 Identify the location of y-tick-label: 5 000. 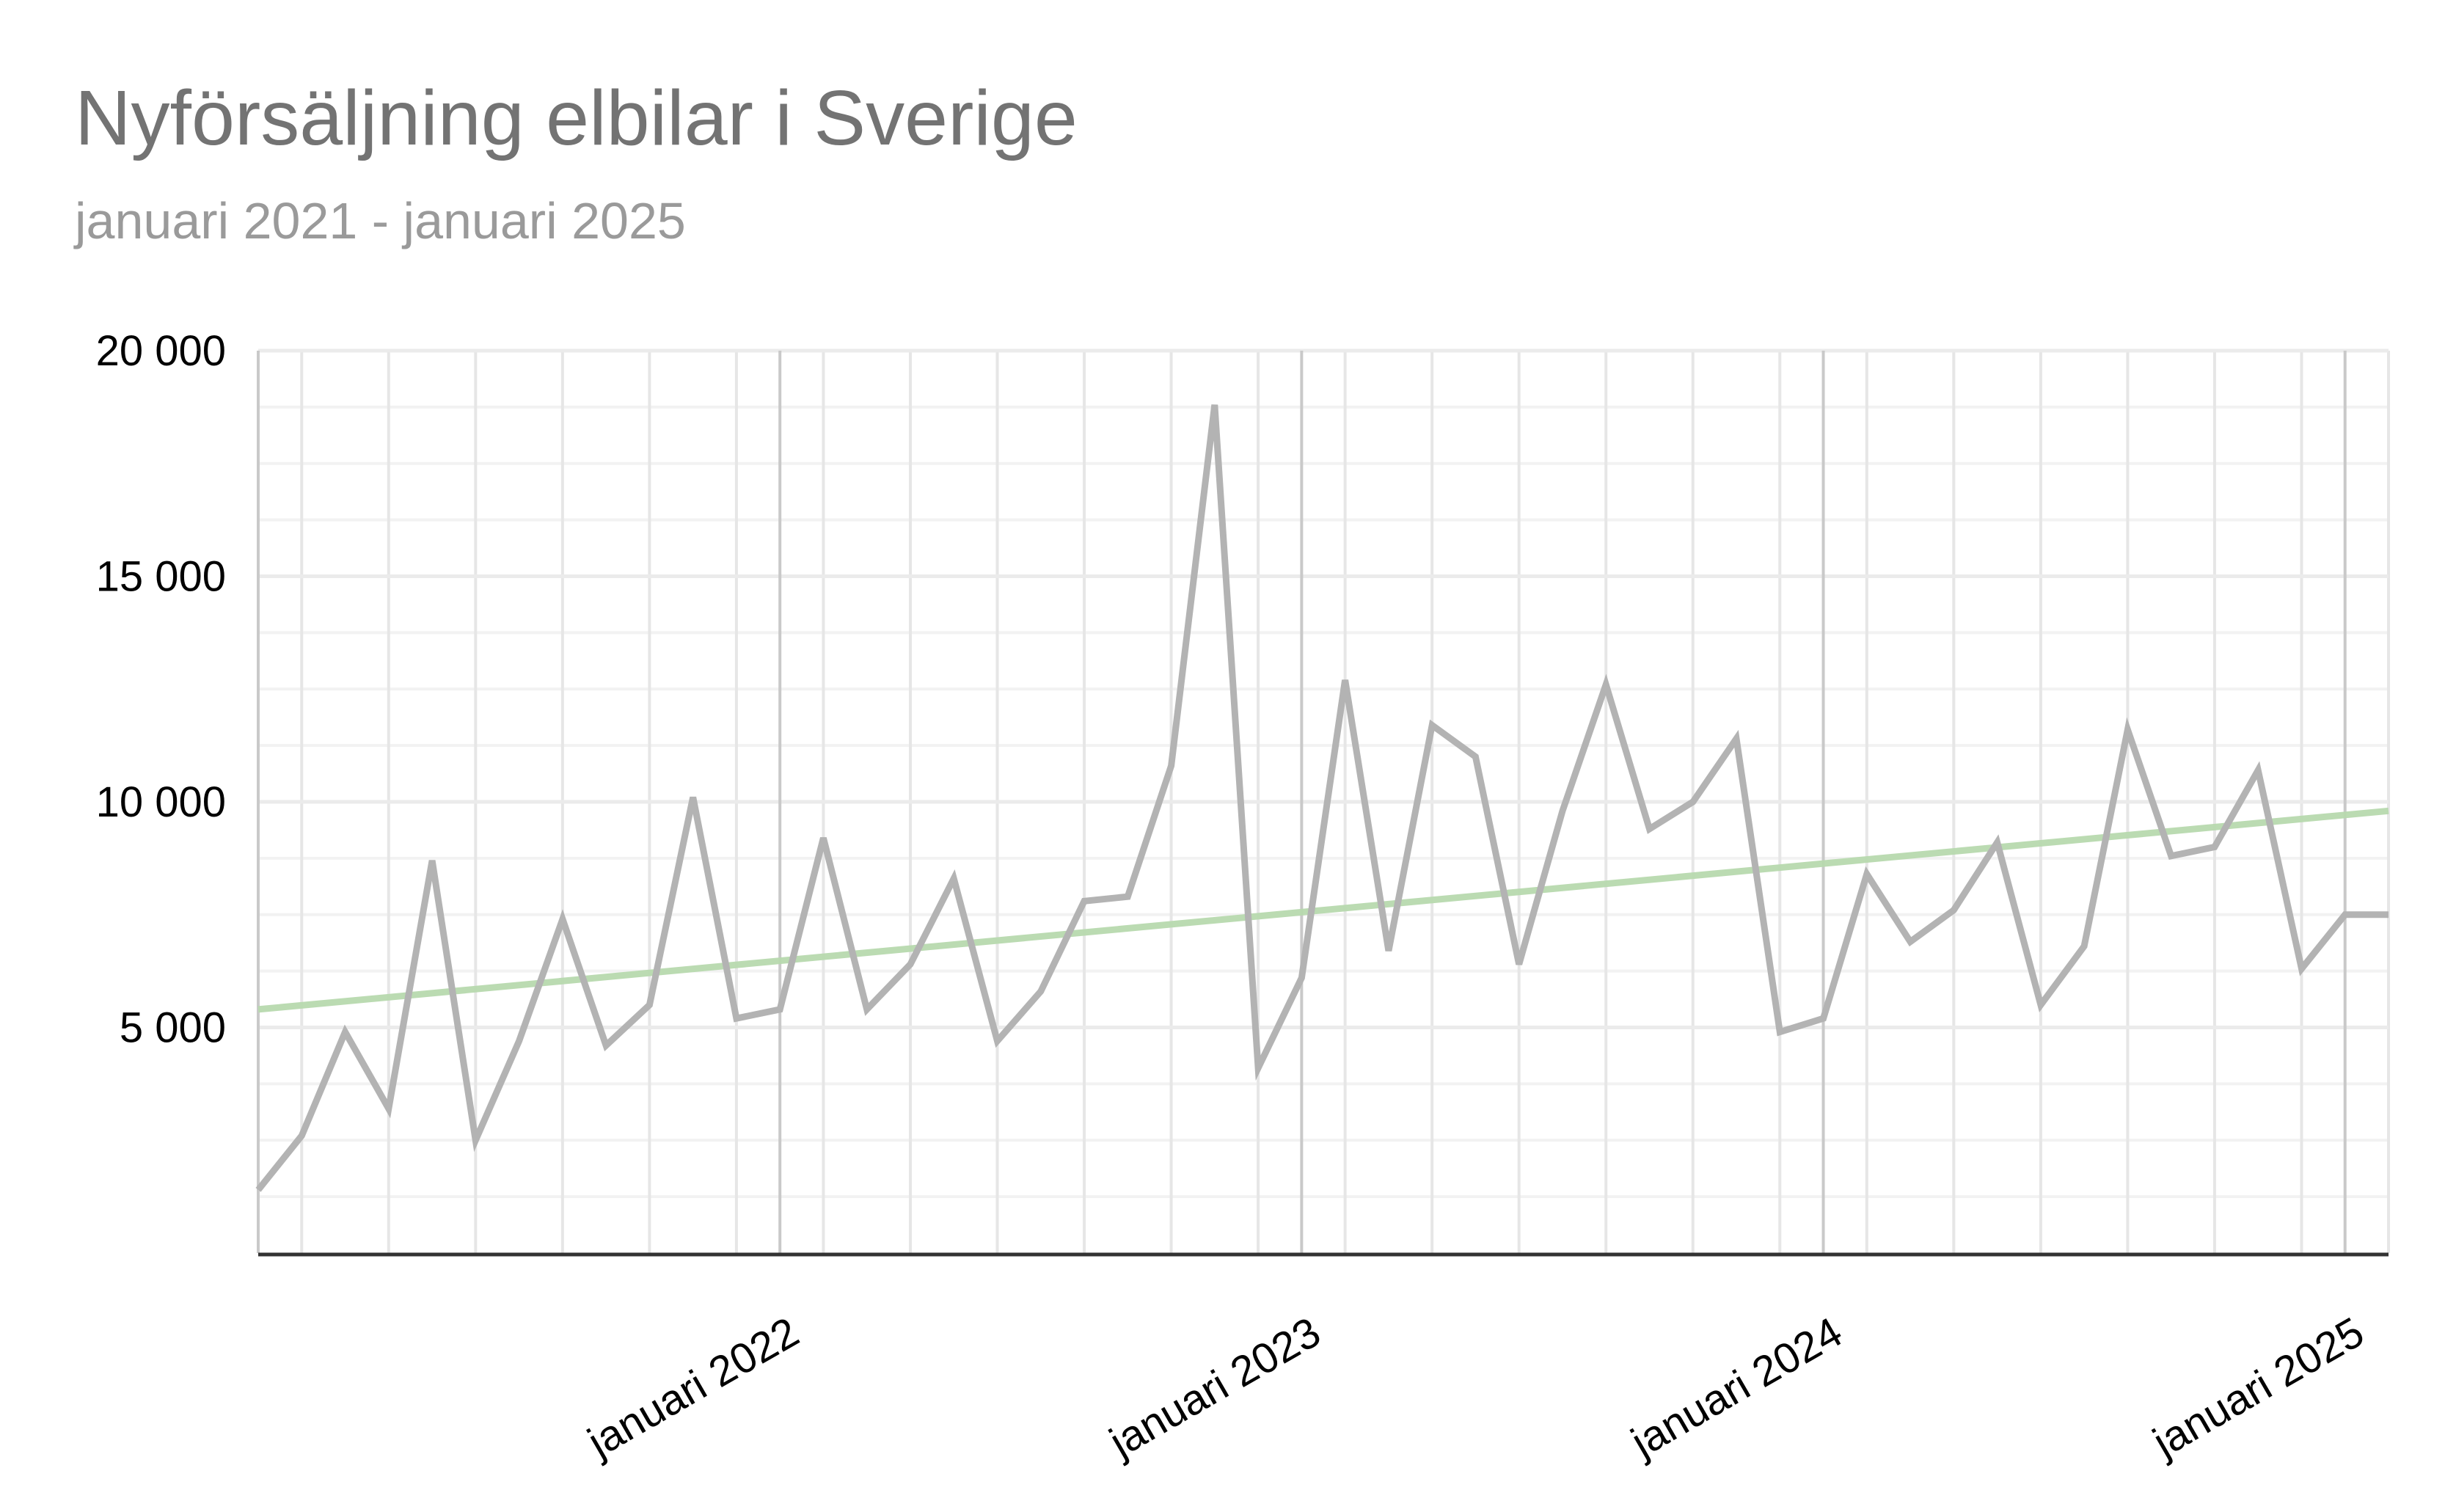
(173, 1028).